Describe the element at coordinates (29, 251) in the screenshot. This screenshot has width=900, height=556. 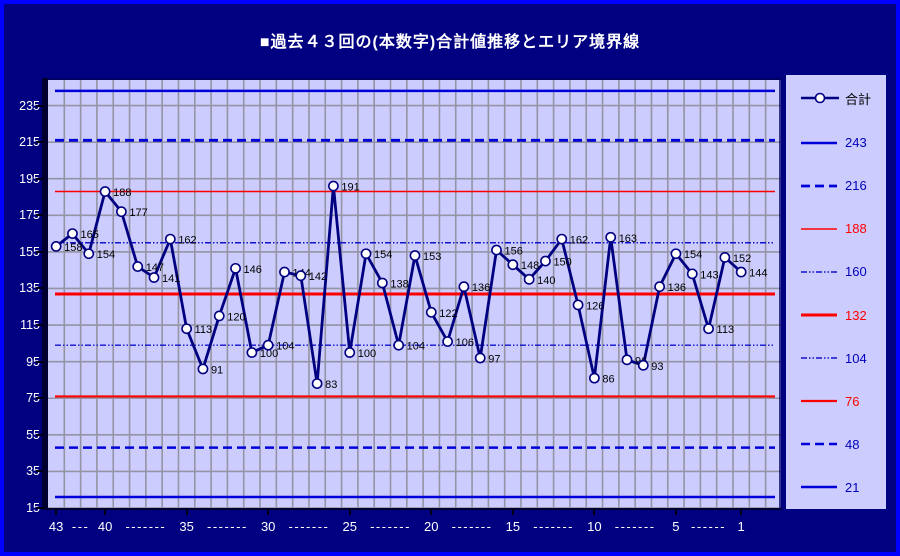
I see `y-axis-tick-label: 155` at that location.